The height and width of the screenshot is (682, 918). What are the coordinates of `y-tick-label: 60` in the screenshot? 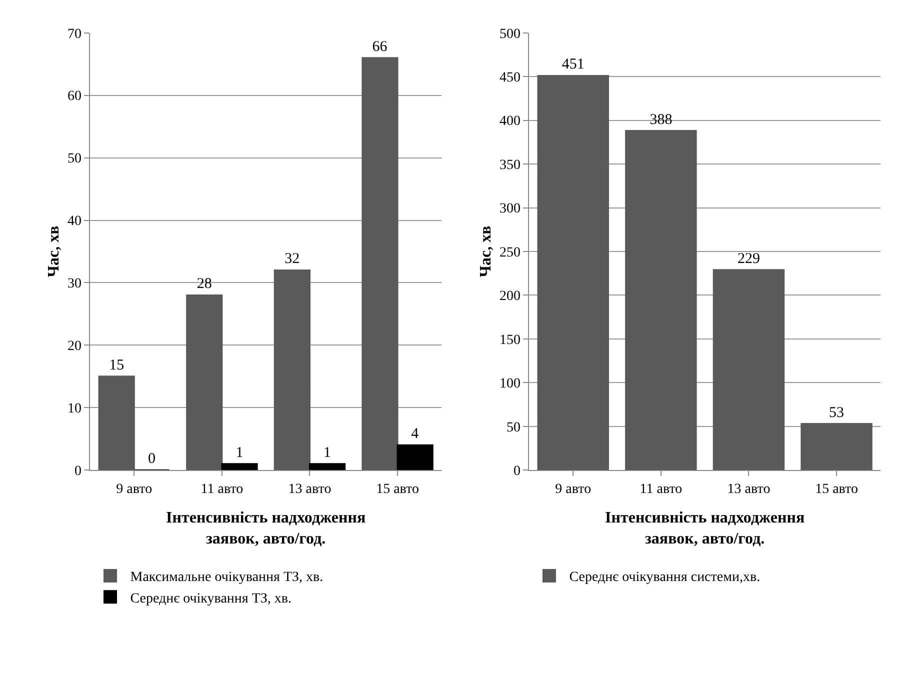 It's located at (74, 96).